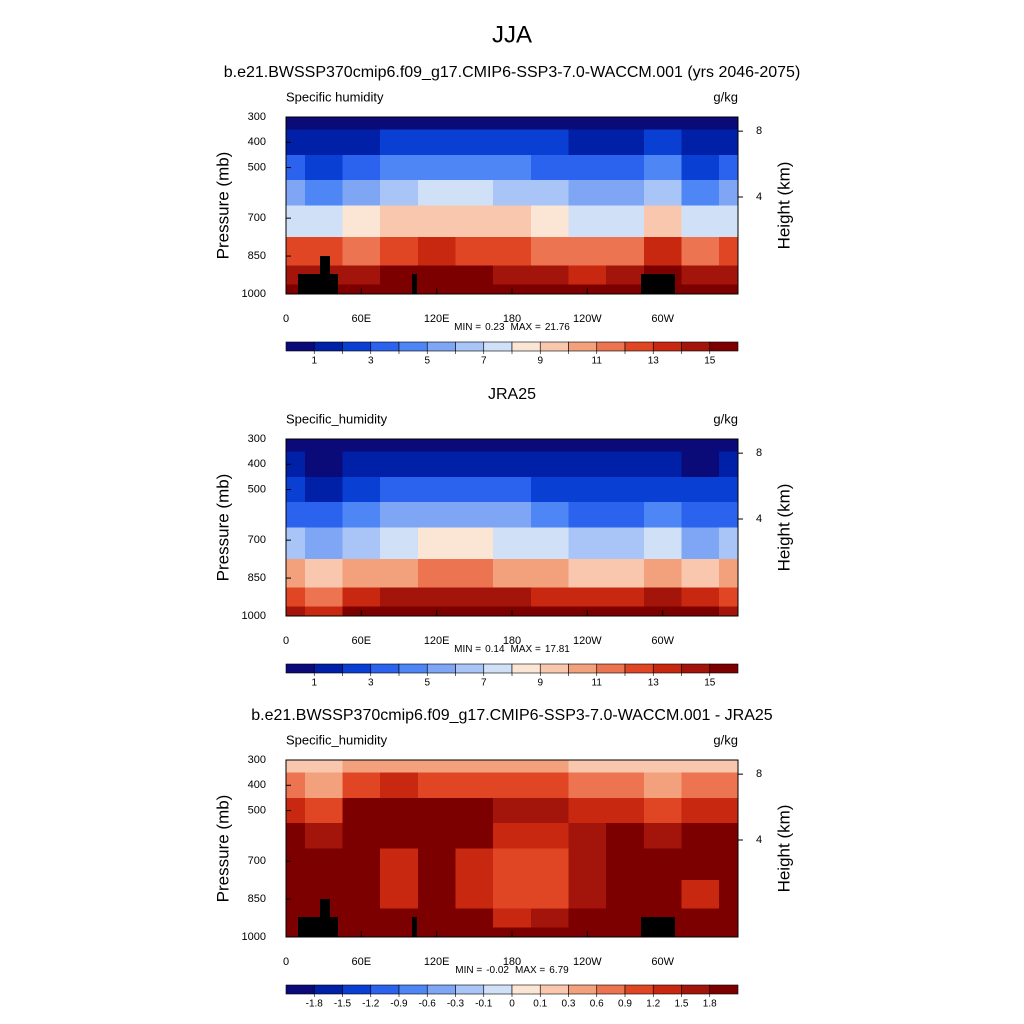  What do you see at coordinates (437, 962) in the screenshot?
I see `x-tick-label: 120E` at bounding box center [437, 962].